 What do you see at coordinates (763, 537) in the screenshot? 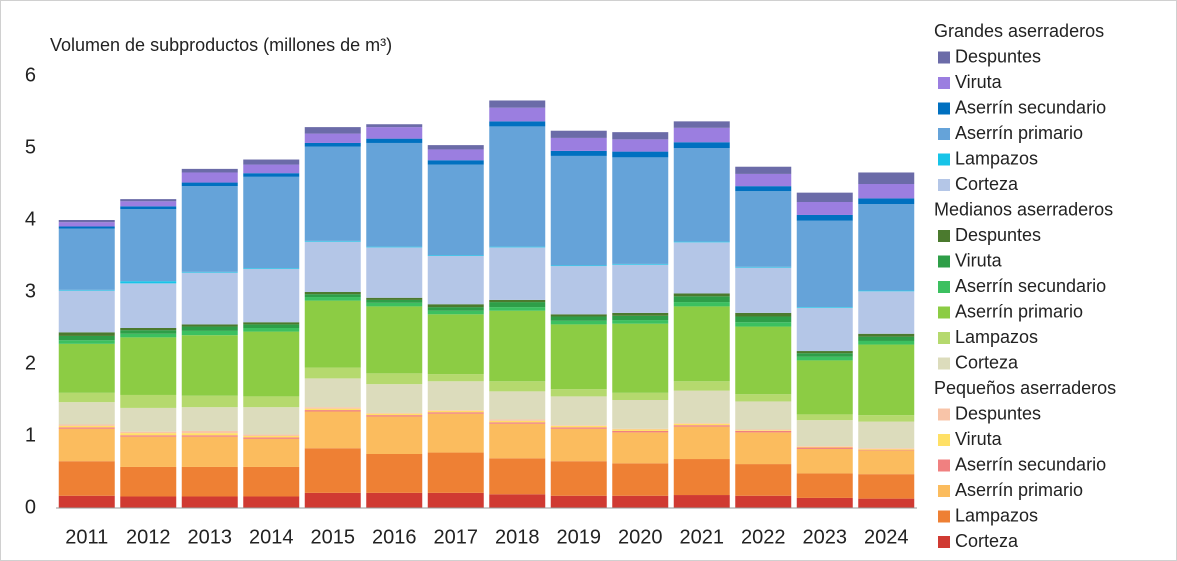
I see `x-tick-label: 2022` at bounding box center [763, 537].